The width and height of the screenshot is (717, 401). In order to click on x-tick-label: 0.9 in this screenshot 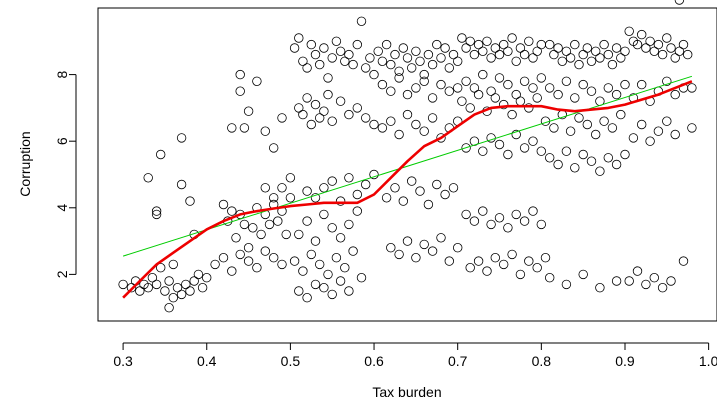, I will do `click(625, 361)`.